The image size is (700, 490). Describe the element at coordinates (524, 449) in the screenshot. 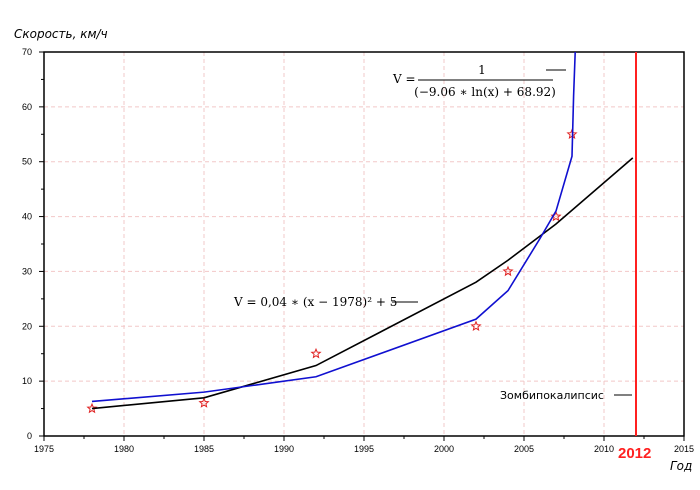

I see `x-tick-label: 2005` at that location.